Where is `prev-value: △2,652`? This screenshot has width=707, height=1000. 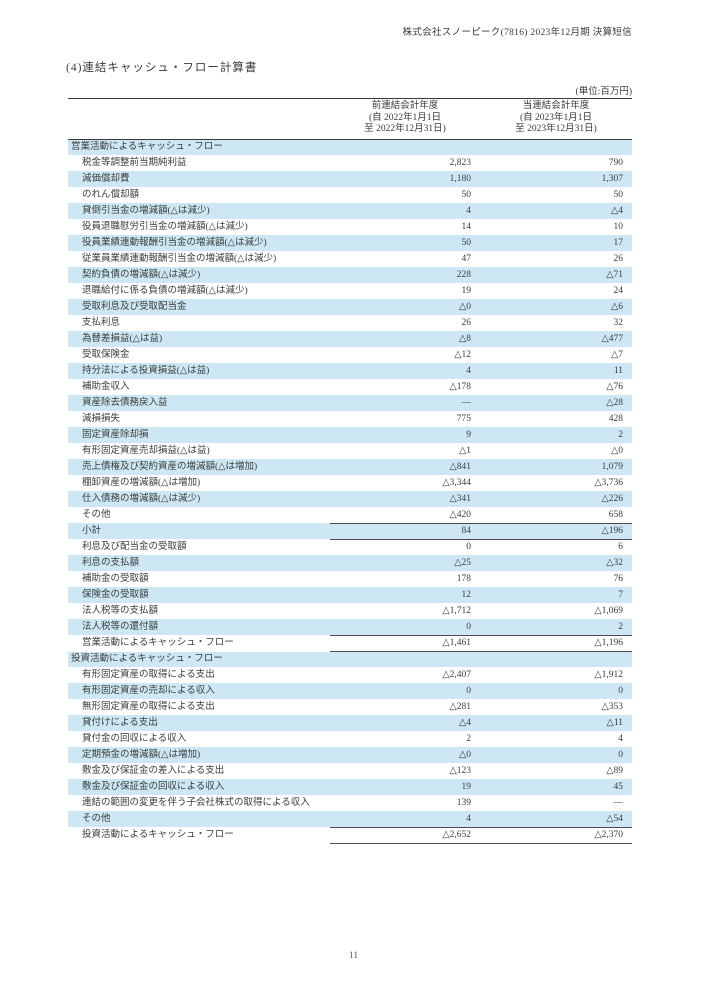 prev-value: △2,652 is located at coordinates (405, 835).